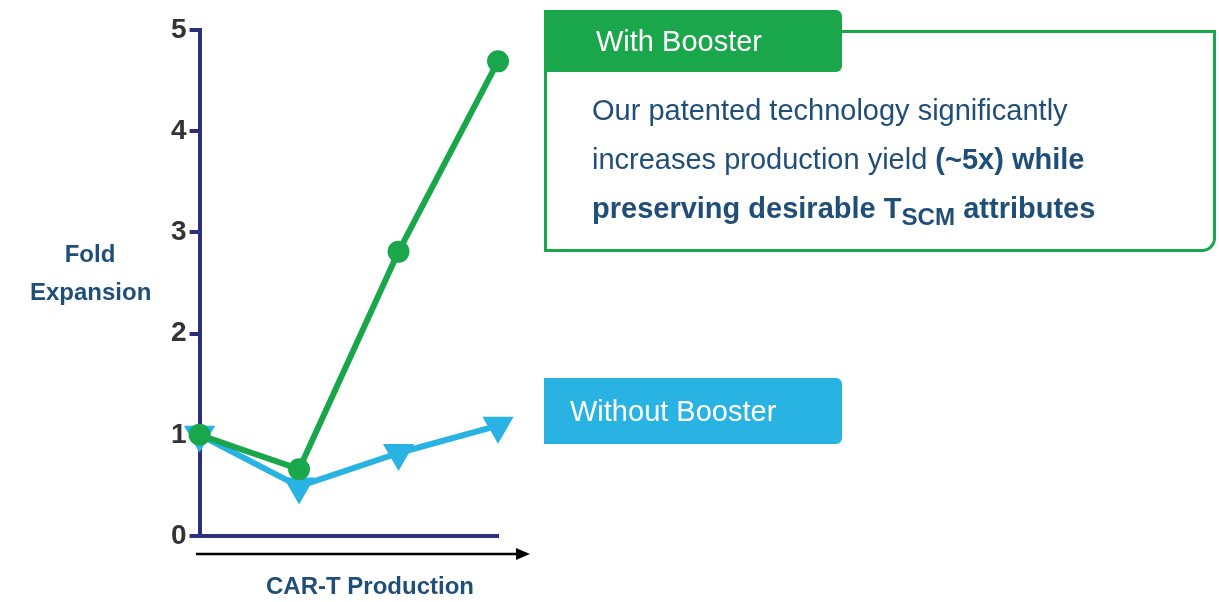 Image resolution: width=1219 pixels, height=602 pixels. What do you see at coordinates (693, 411) in the screenshot?
I see `text: Without Booster` at bounding box center [693, 411].